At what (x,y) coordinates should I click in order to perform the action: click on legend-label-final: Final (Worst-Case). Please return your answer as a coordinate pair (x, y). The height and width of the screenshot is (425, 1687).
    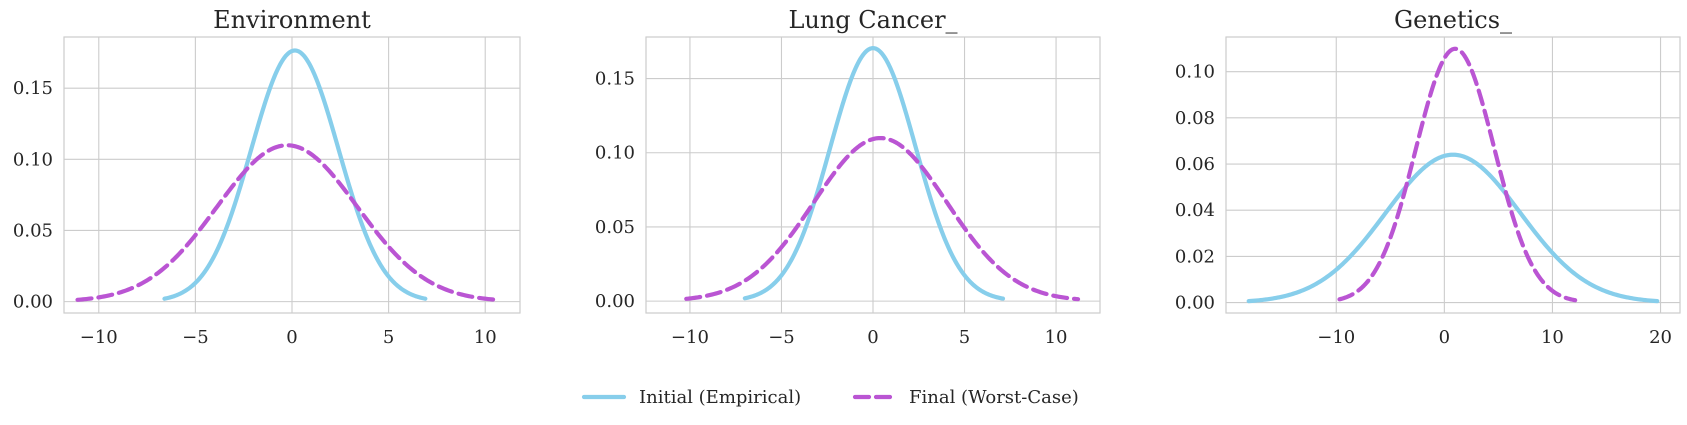
    Looking at the image, I should click on (994, 397).